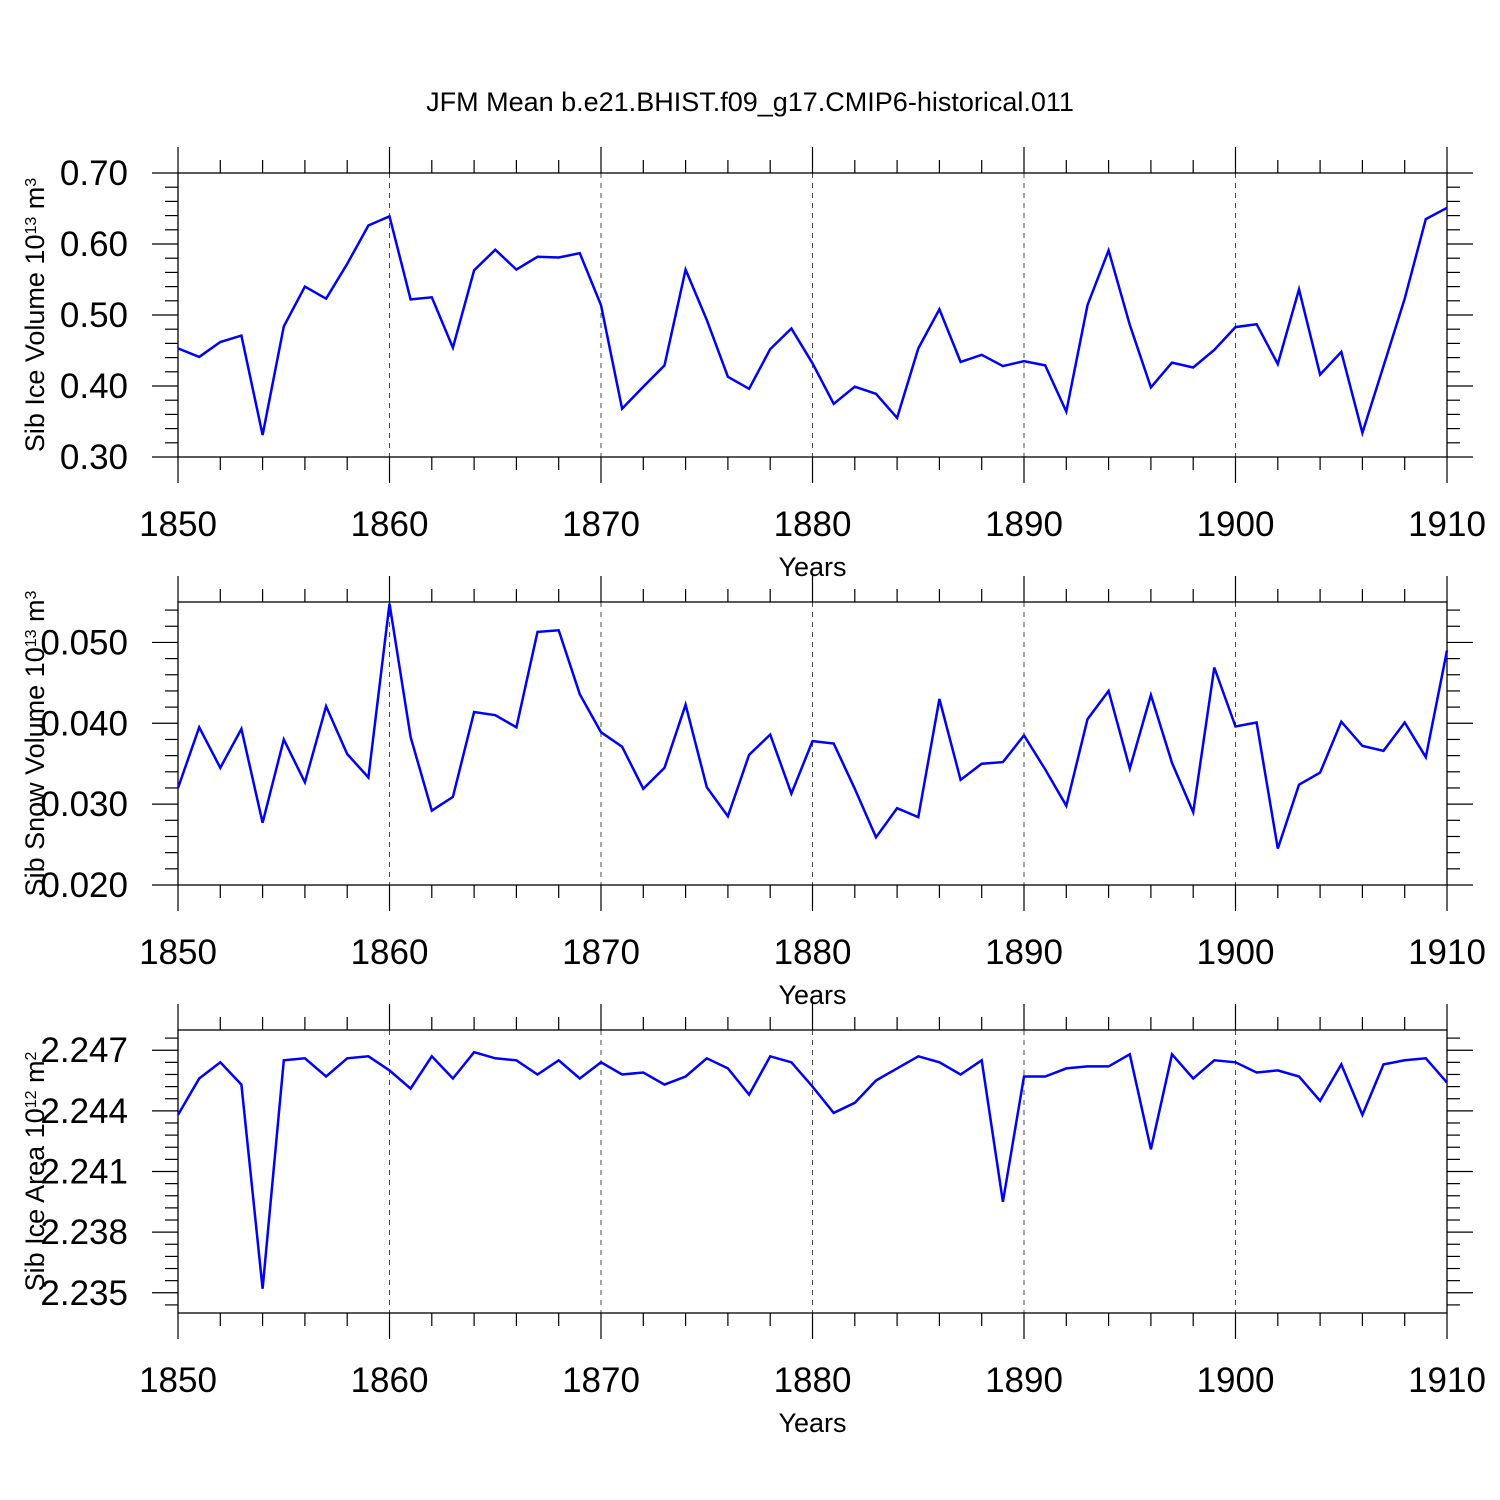  Describe the element at coordinates (84, 1111) in the screenshot. I see `y-tick-label: 2.244` at that location.